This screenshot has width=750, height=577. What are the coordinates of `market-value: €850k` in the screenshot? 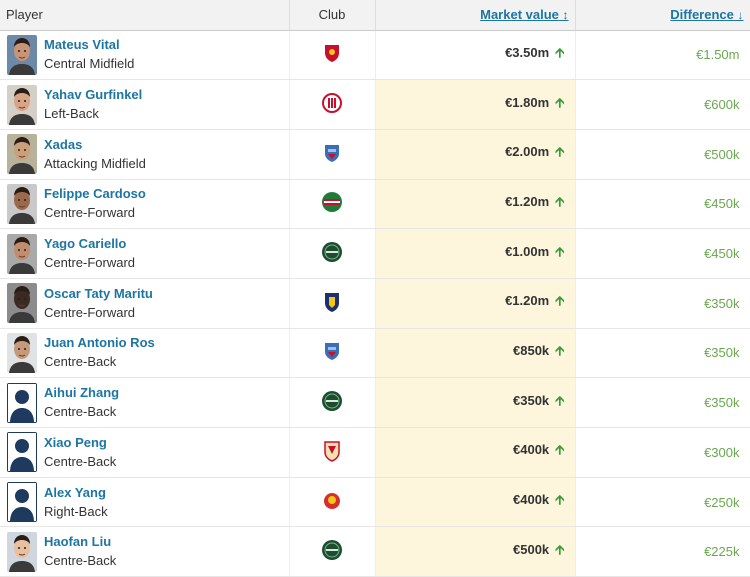 It's located at (531, 350).